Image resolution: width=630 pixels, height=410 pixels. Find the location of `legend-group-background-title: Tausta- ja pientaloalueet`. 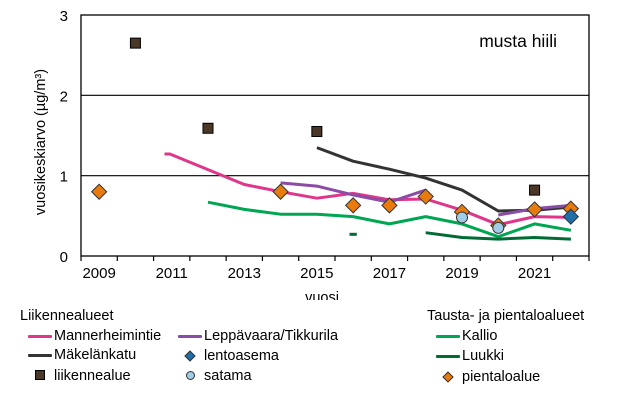

legend-group-background-title: Tausta- ja pientaloalueet is located at coordinates (506, 316).